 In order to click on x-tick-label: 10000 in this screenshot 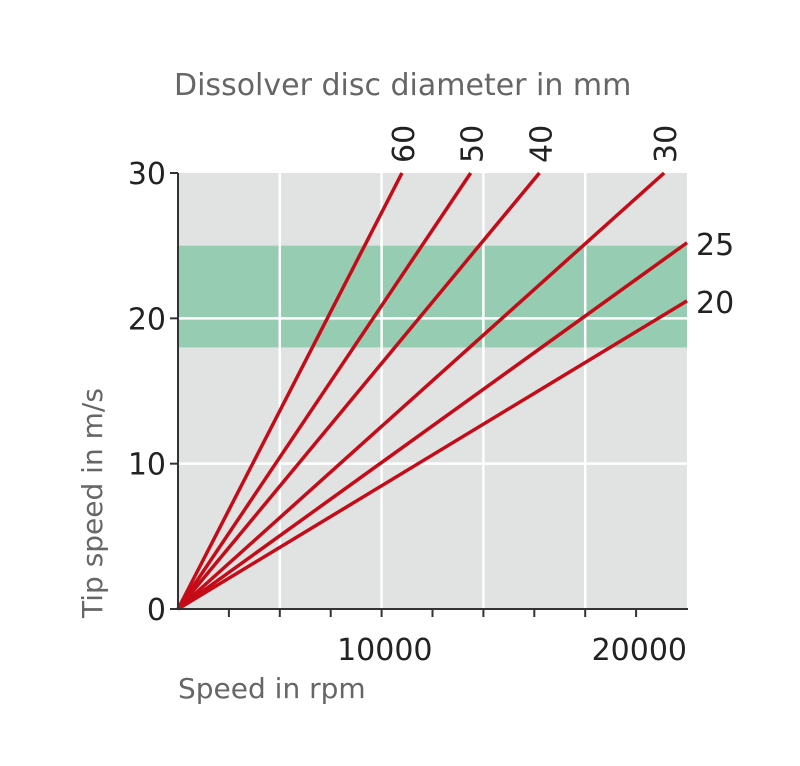, I will do `click(384, 650)`.